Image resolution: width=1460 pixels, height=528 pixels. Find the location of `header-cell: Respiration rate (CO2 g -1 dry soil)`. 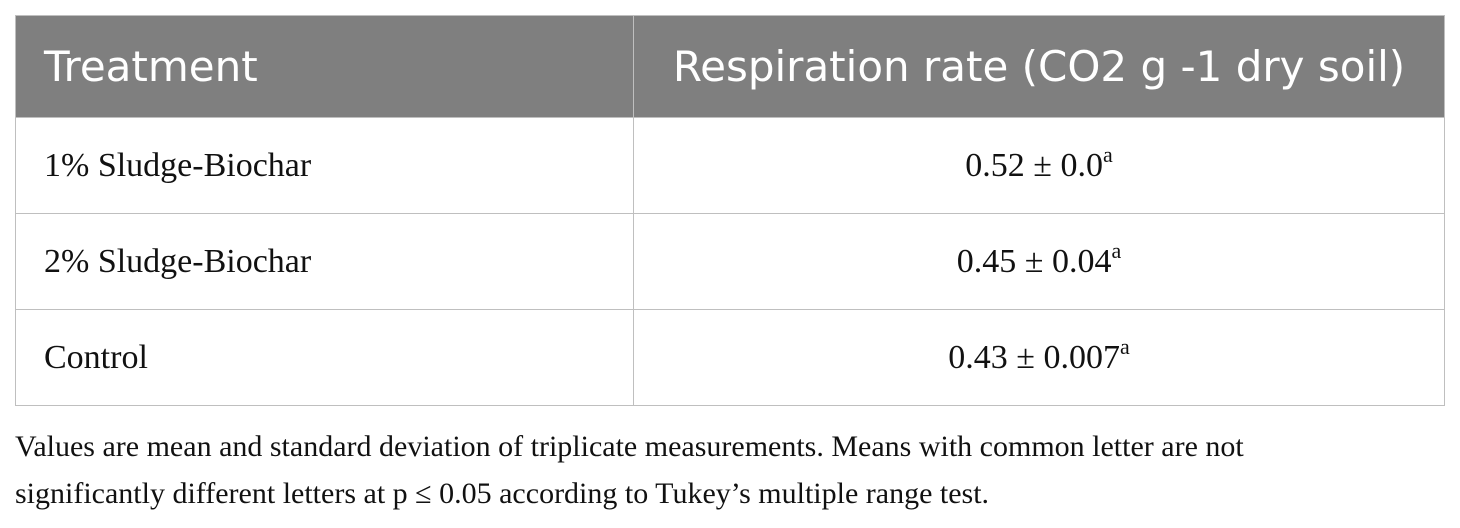

header-cell: Respiration rate (CO2 g -1 dry soil) is located at coordinates (1039, 66).